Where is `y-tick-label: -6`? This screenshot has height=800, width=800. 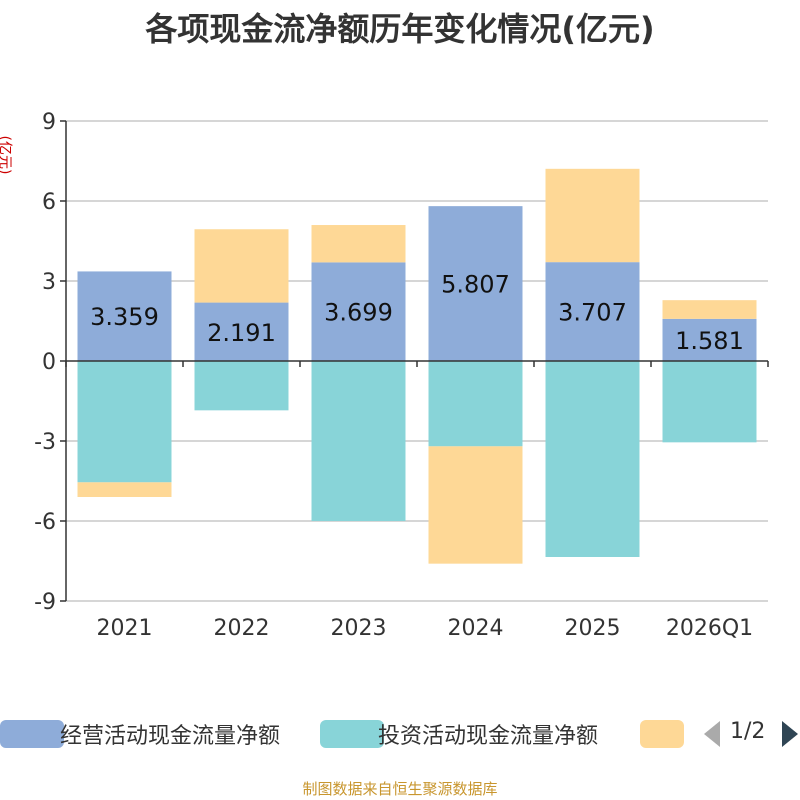
y-tick-label: -6 is located at coordinates (45, 522).